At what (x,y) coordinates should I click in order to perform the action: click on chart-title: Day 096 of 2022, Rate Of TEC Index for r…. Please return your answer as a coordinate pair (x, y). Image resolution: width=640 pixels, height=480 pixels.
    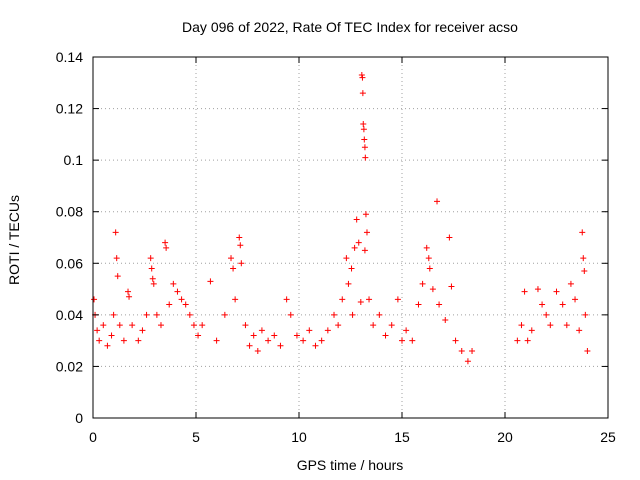
    Looking at the image, I should click on (350, 27).